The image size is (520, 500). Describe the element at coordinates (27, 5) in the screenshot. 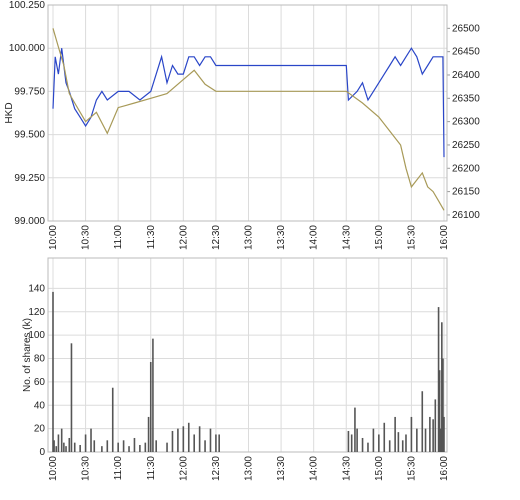

I see `y-tick-label: 100.250` at that location.